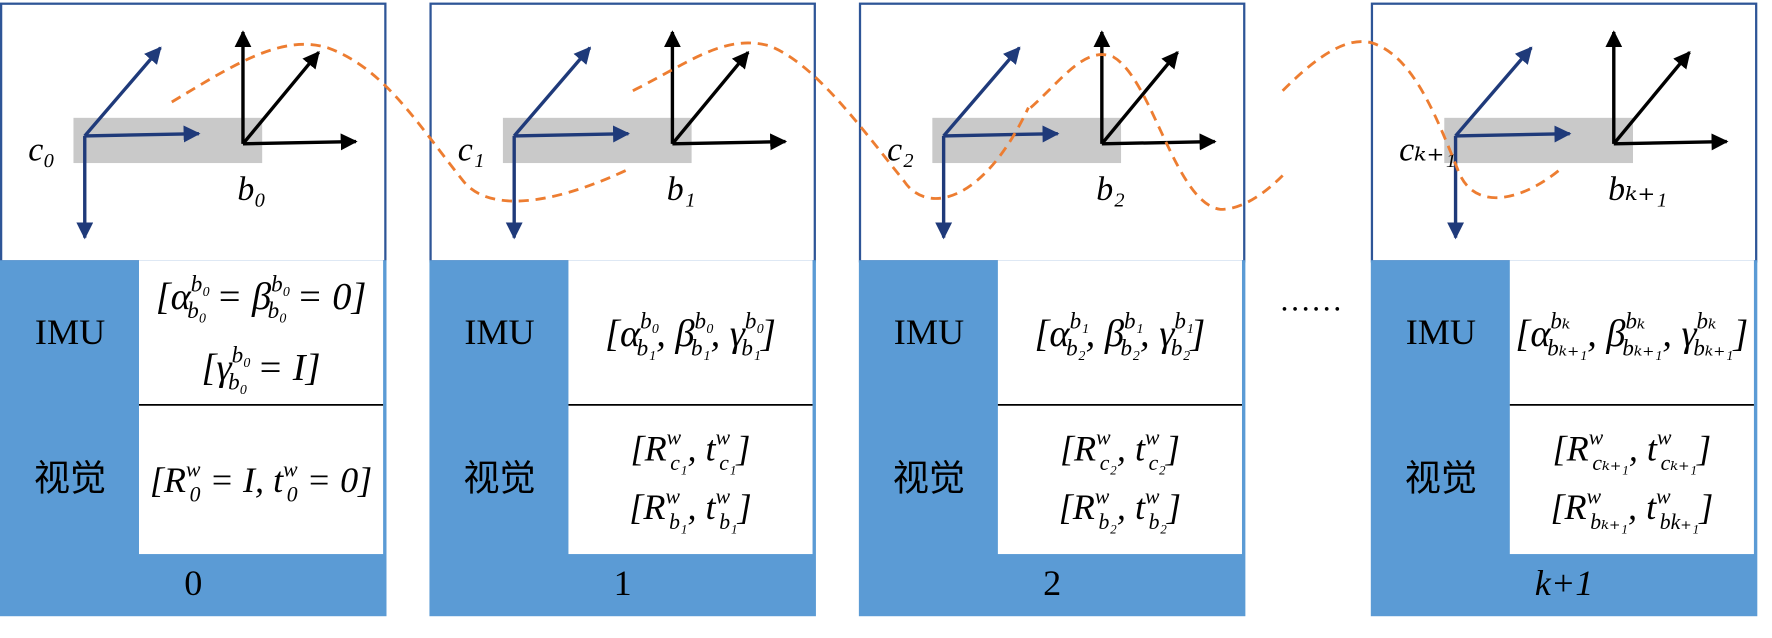 This screenshot has height=638, width=1772. What do you see at coordinates (261, 481) in the screenshot?
I see `formula: [Rw 0 = I, tw 0 = 0]` at bounding box center [261, 481].